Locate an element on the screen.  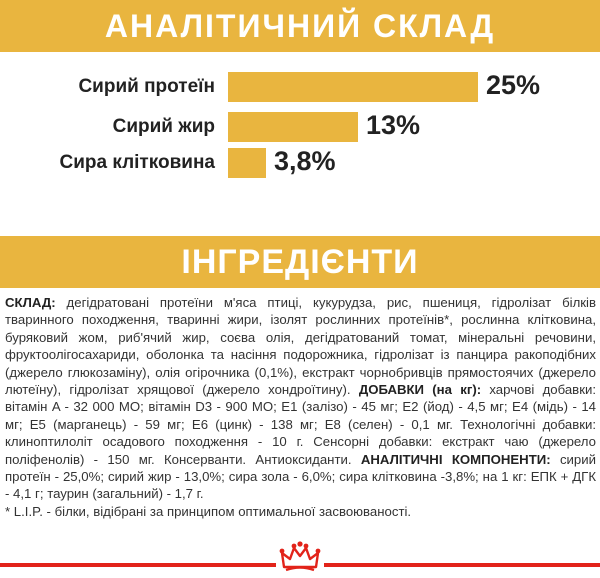
row-label: Сирий протеїн is located at coordinates (146, 86).